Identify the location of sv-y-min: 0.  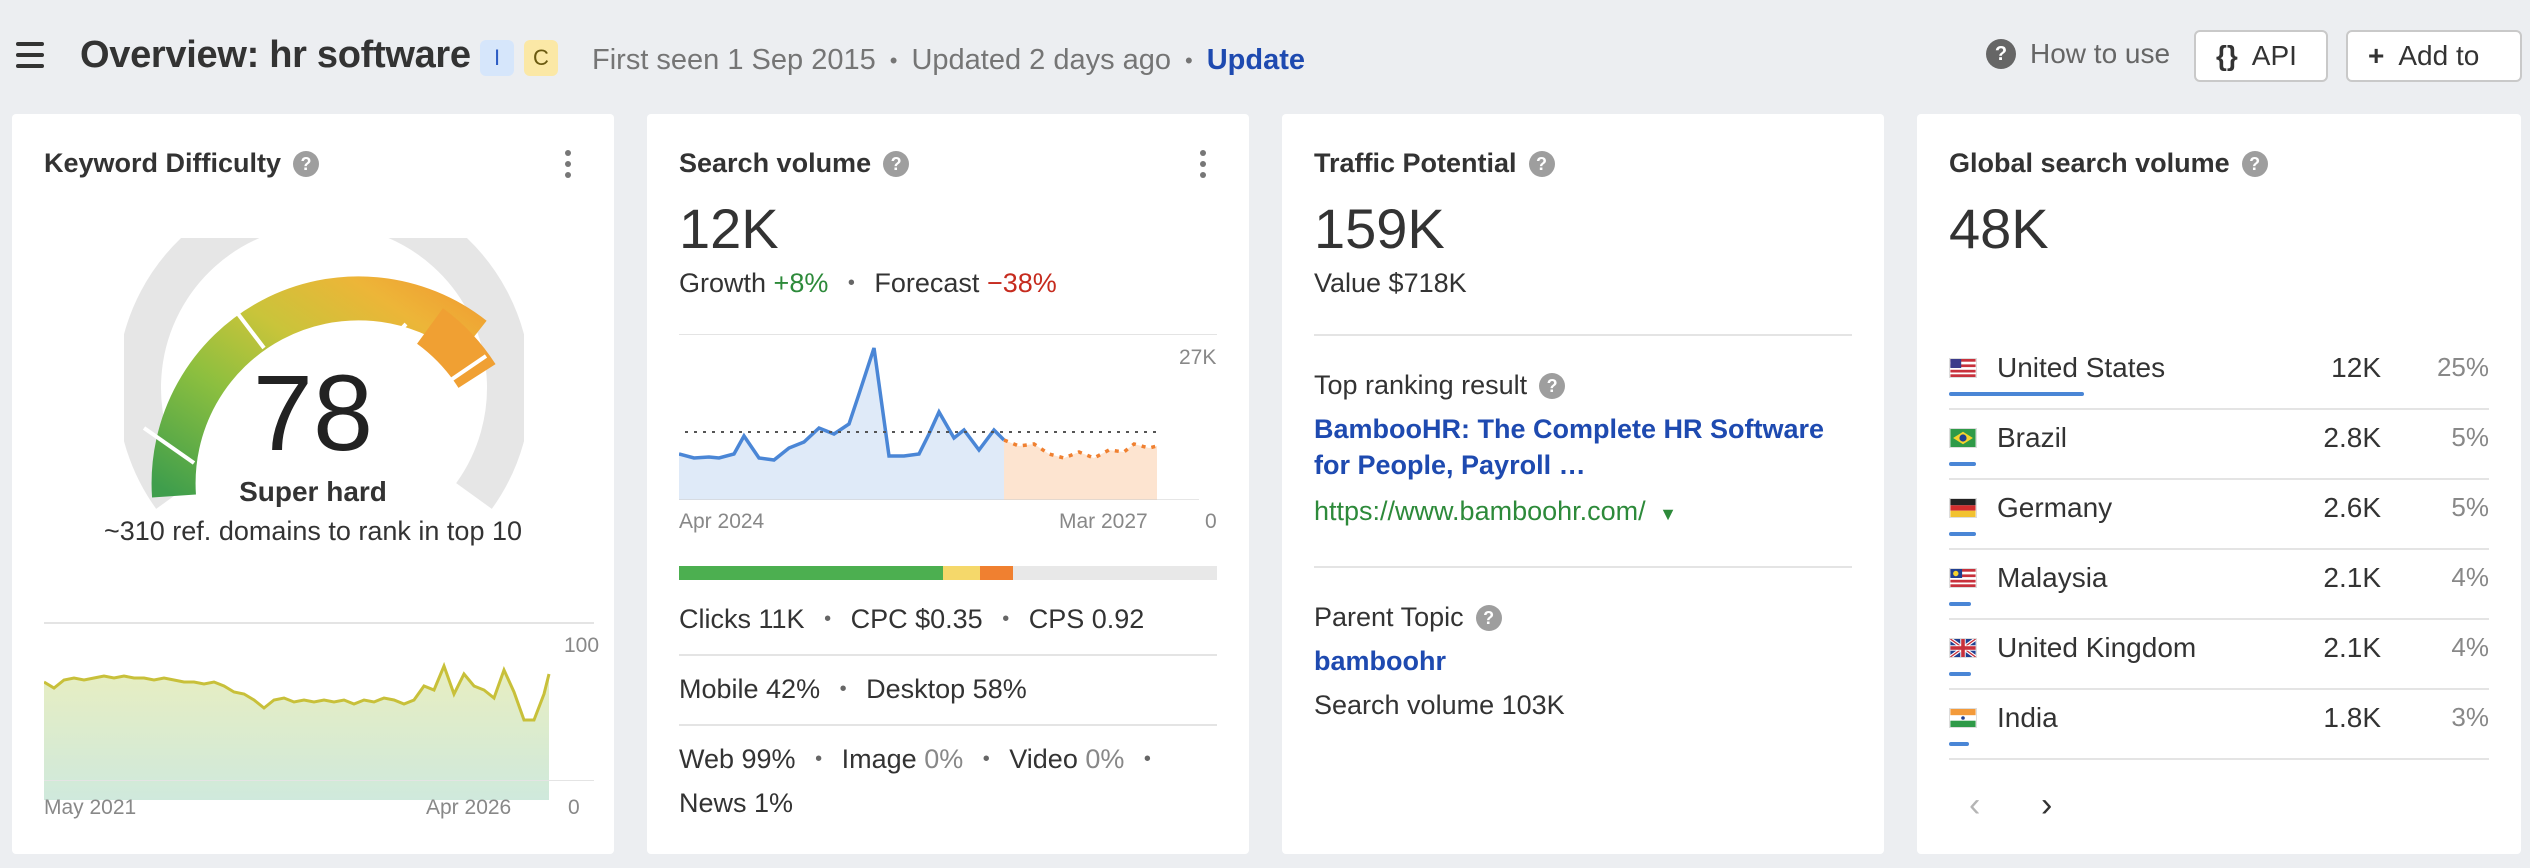
(1211, 521).